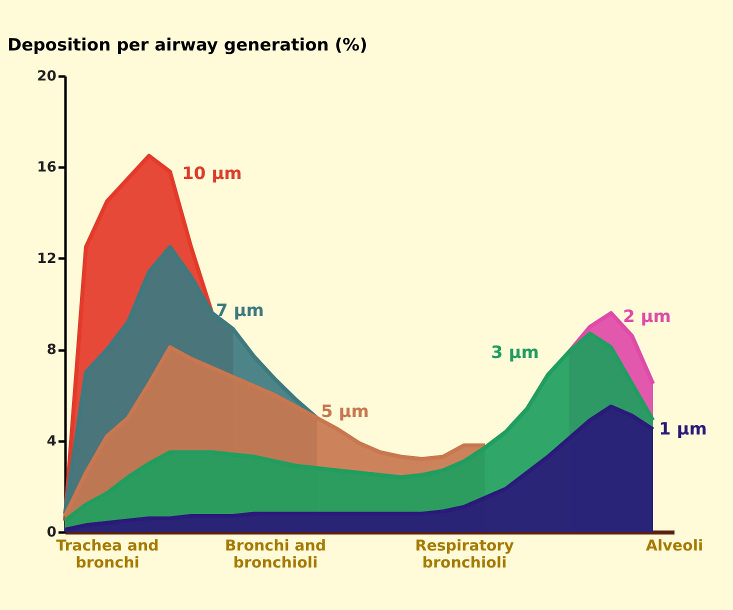  Describe the element at coordinates (51, 441) in the screenshot. I see `y-tick-label: 4` at that location.